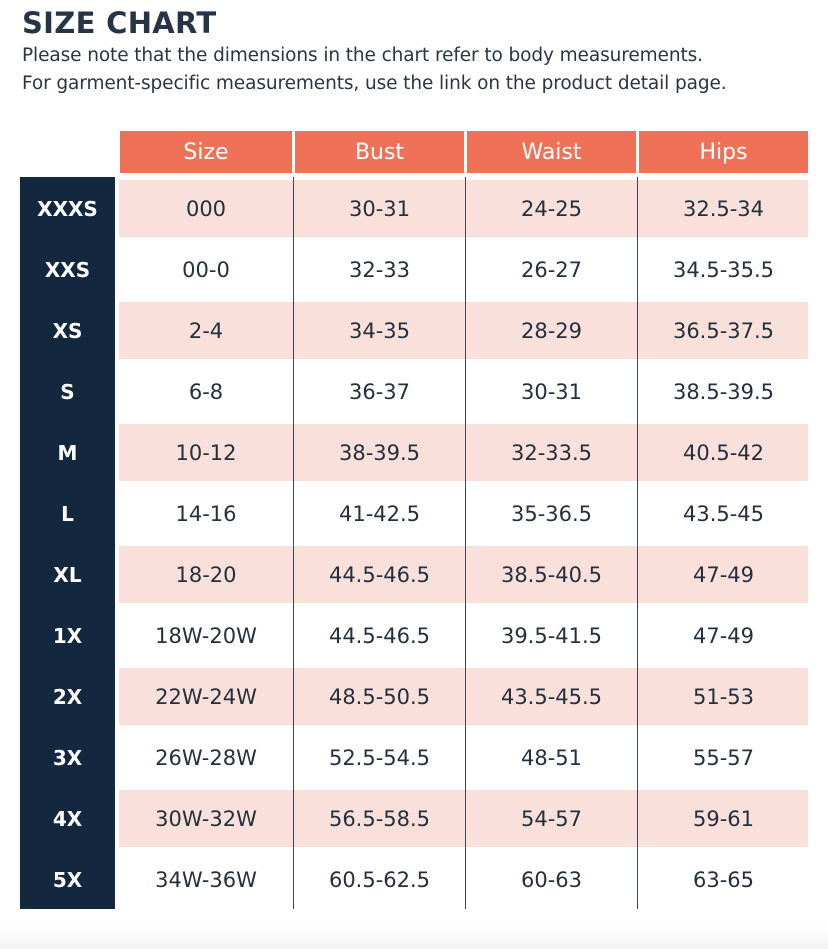  What do you see at coordinates (379, 452) in the screenshot?
I see `table-cell-bust: 38-39.5` at bounding box center [379, 452].